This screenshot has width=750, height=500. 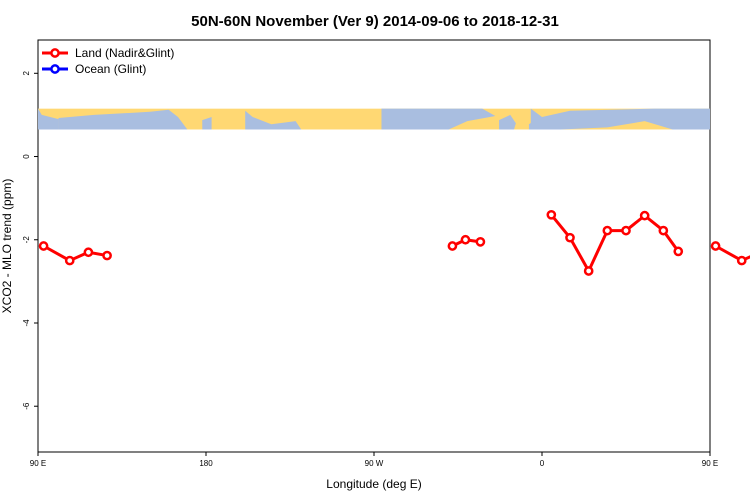 I want to click on x-axis-label: Longitude (deg E), so click(x=373, y=484).